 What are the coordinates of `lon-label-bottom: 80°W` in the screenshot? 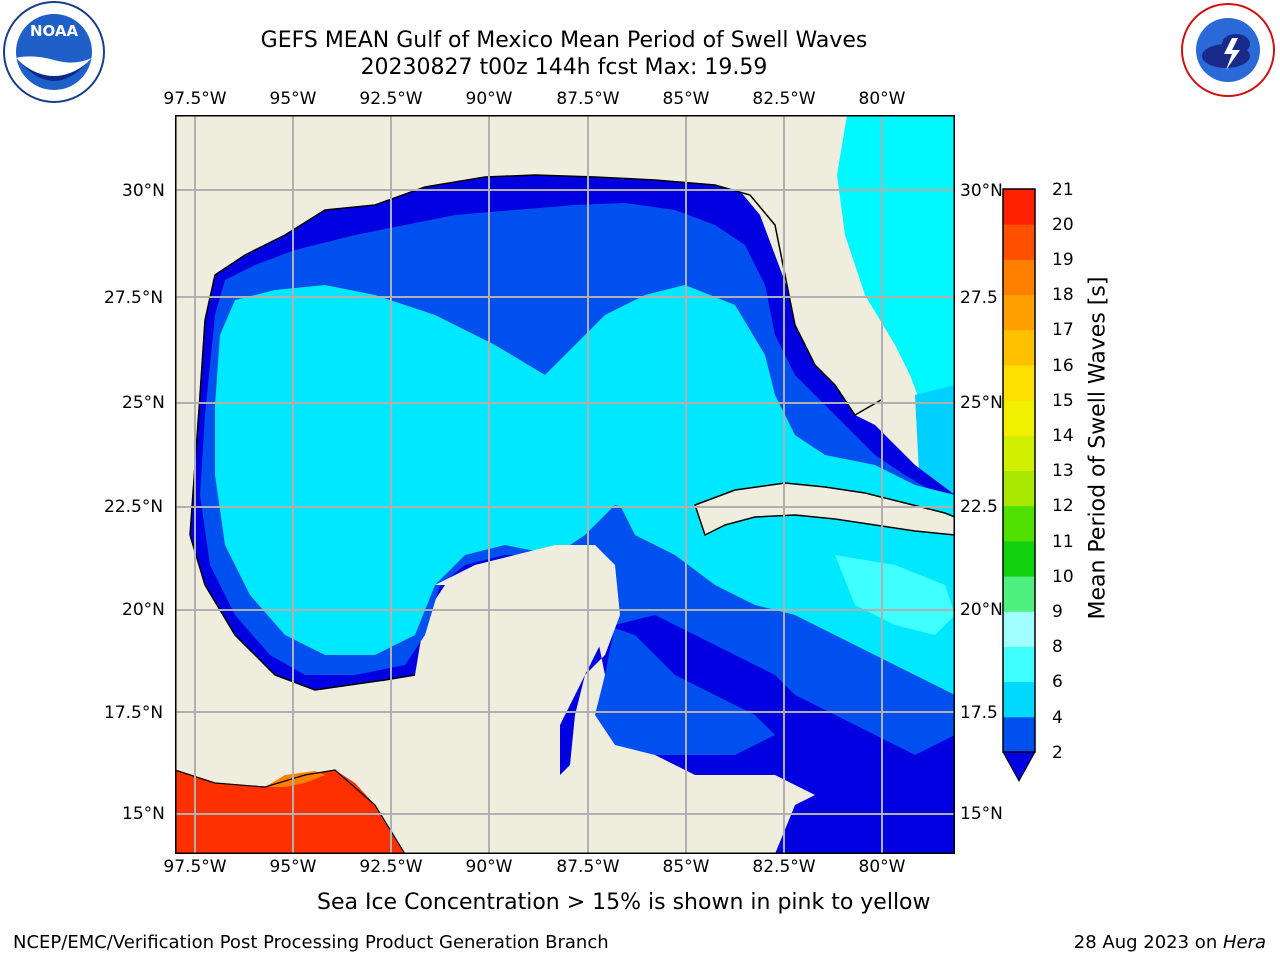 It's located at (882, 867).